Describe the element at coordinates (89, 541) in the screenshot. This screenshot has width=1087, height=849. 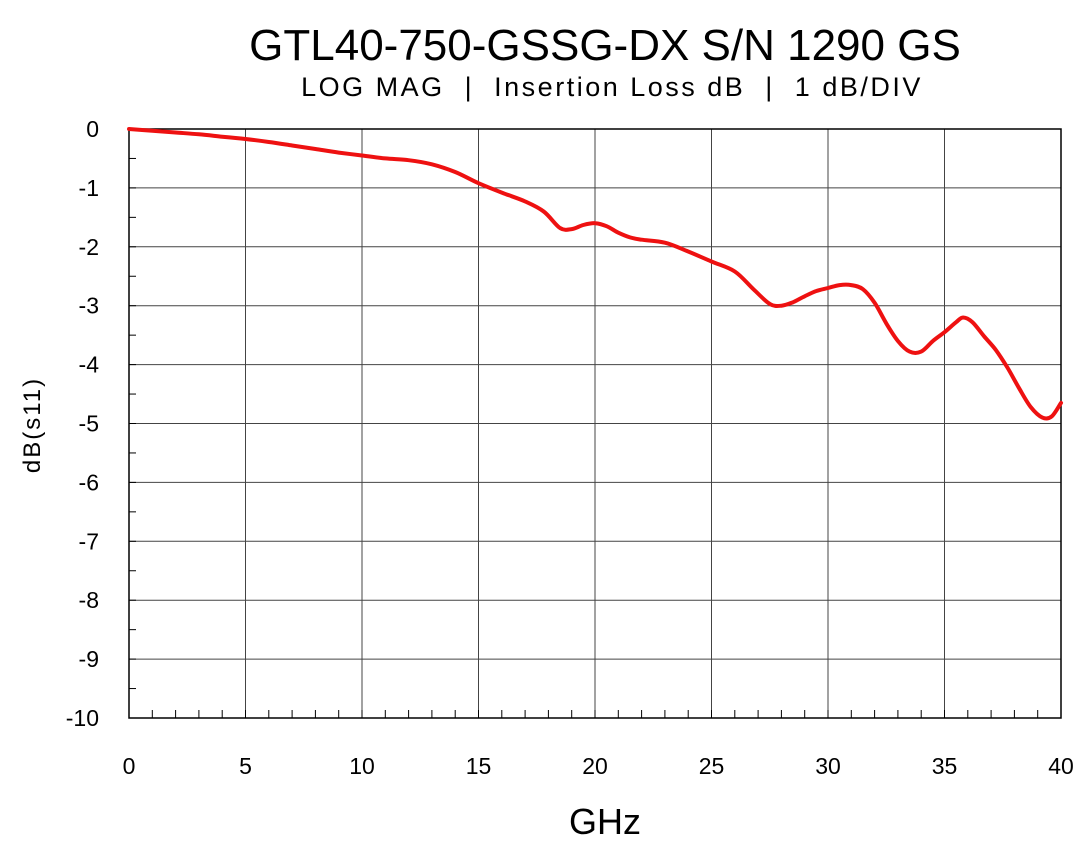
I see `y-tick-label: -7` at that location.